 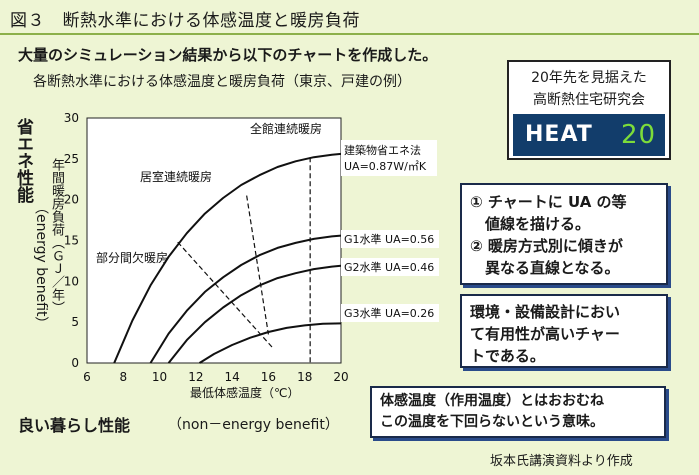 What do you see at coordinates (639, 135) in the screenshot?
I see `heat-logo-number: 20` at bounding box center [639, 135].